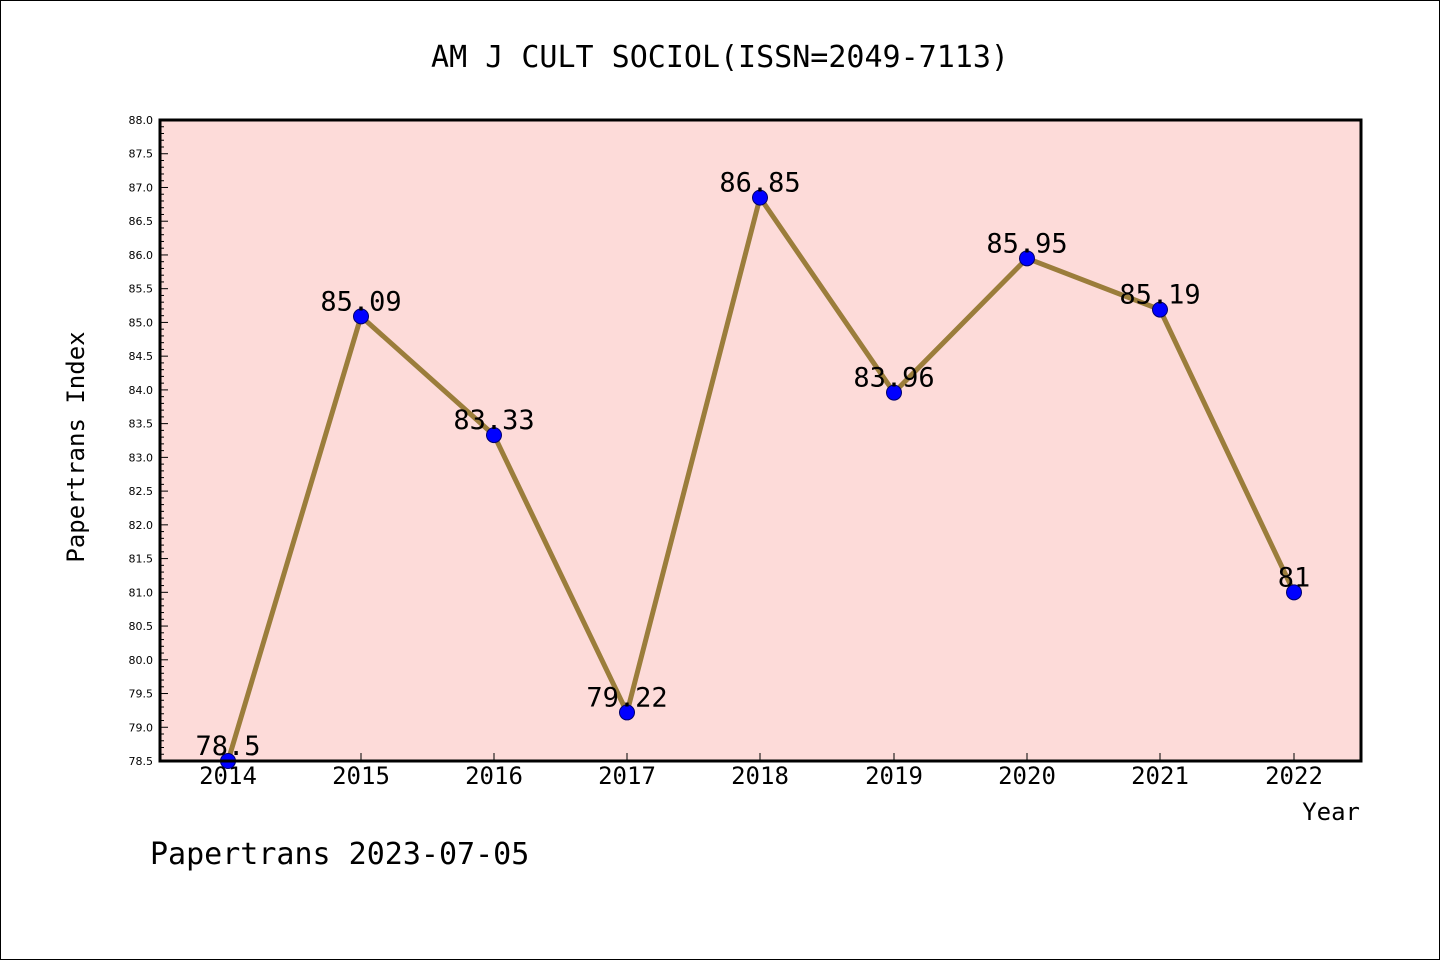 Image resolution: width=1440 pixels, height=960 pixels. Describe the element at coordinates (360, 301) in the screenshot. I see `data-label: 85.09` at that location.